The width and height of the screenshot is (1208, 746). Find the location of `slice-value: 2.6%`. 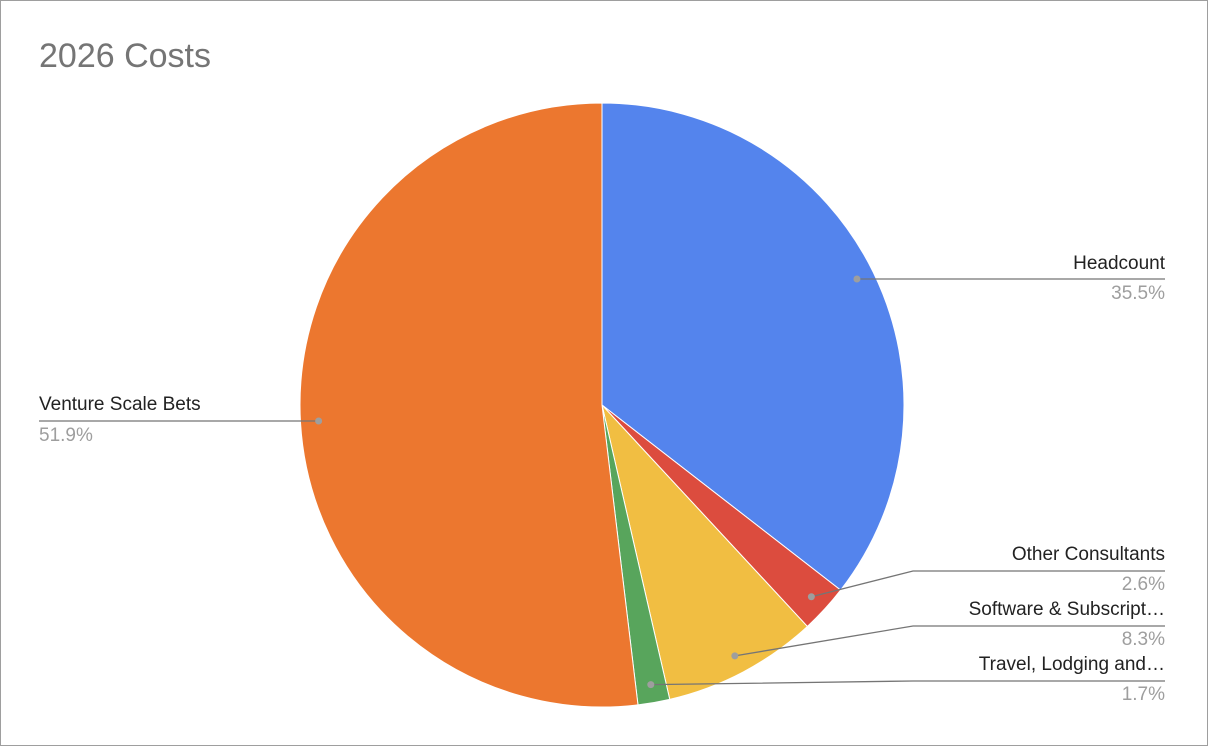

slice-value: 2.6% is located at coordinates (1143, 584).